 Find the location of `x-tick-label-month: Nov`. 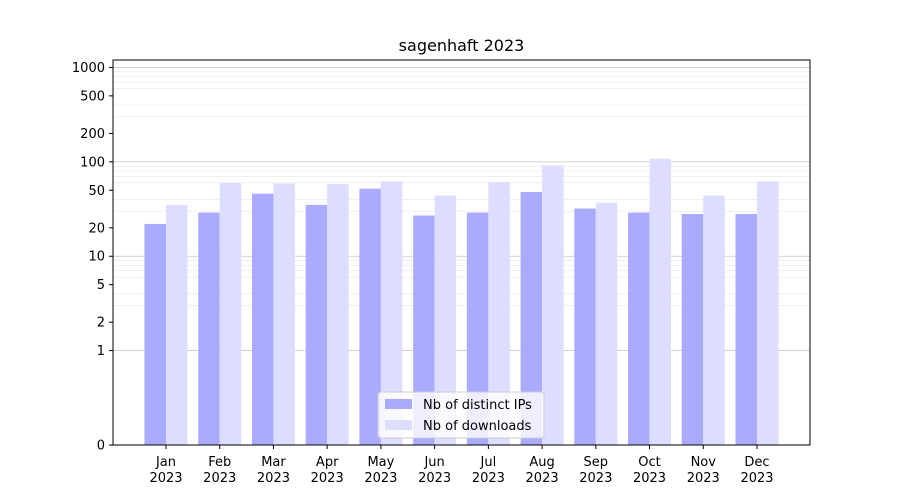

x-tick-label-month: Nov is located at coordinates (704, 462).